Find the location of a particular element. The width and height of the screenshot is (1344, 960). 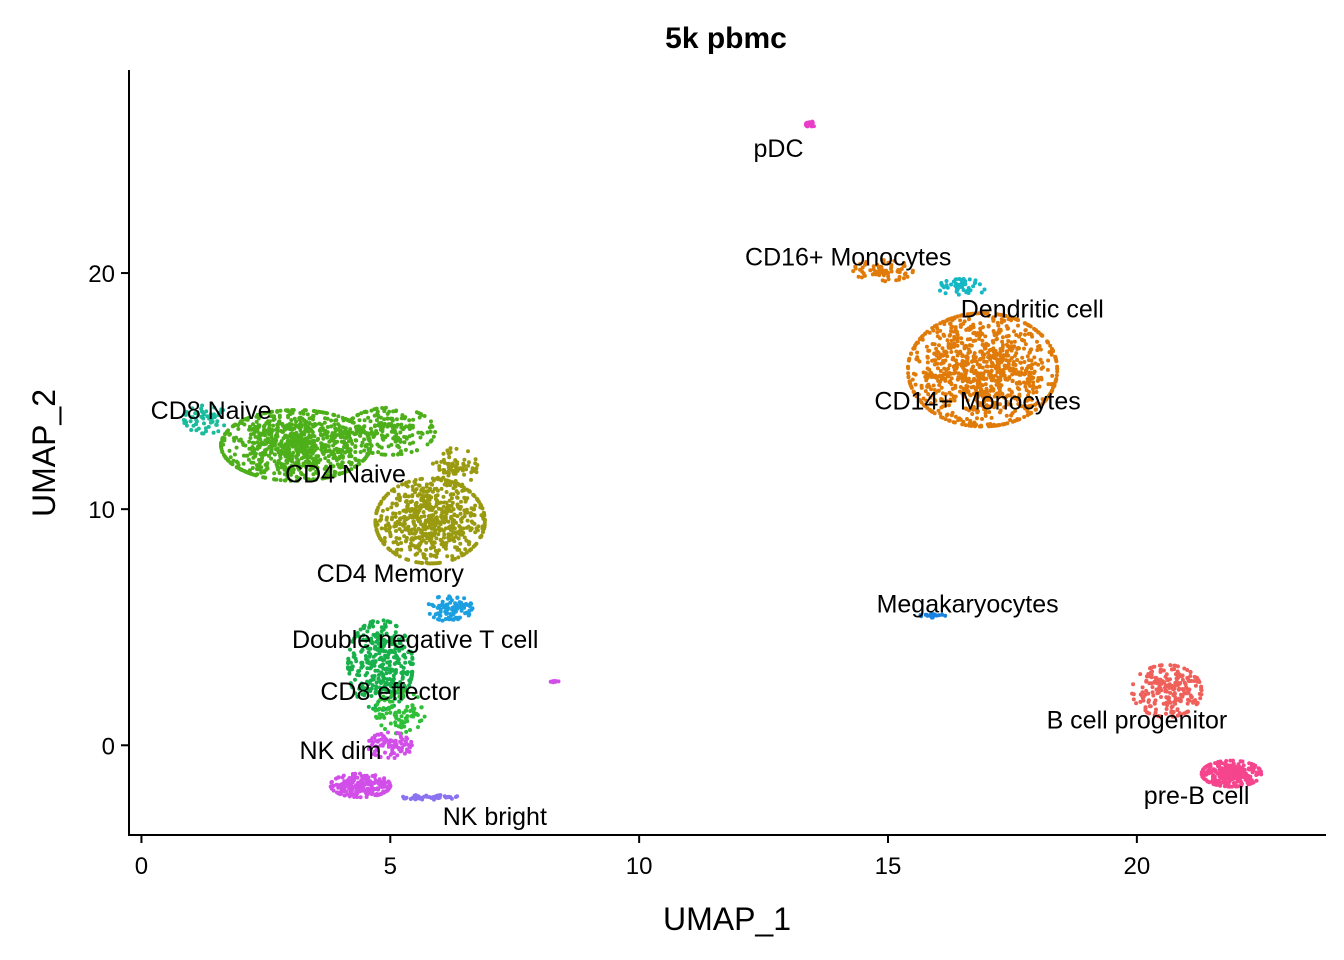

cluster-label: CD14+ Monocytes is located at coordinates (977, 402).